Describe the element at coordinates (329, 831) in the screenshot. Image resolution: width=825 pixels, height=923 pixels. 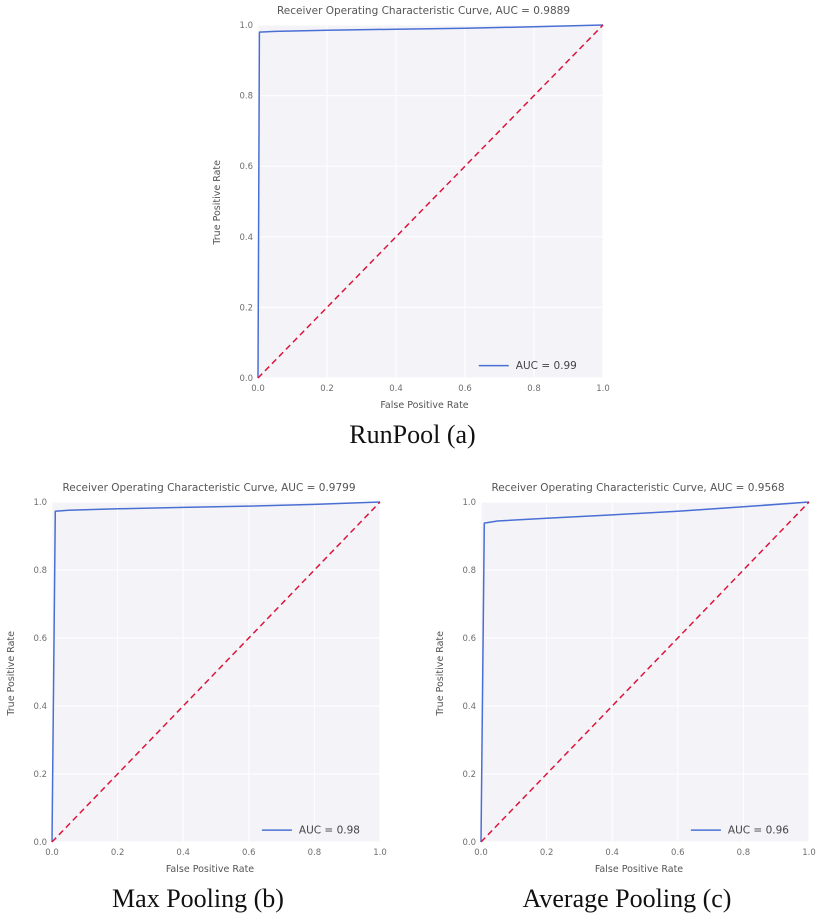
I see `svg-text: AUC = 0.98` at that location.